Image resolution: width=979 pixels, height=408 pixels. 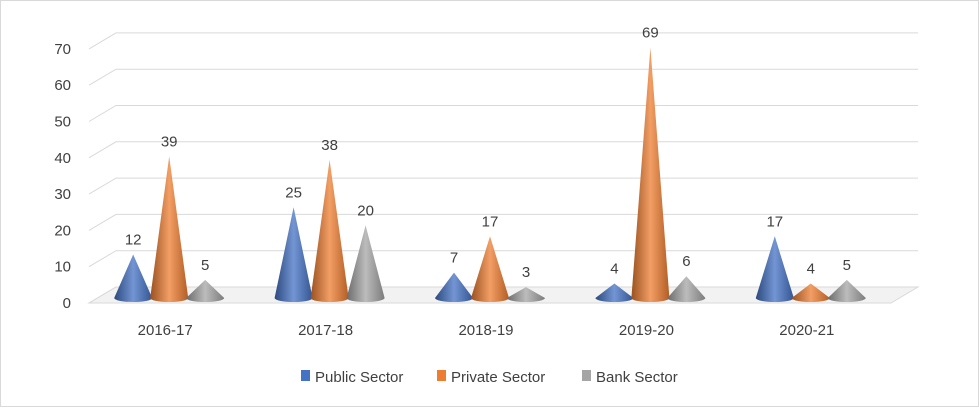 I want to click on y-tick-label: 20, so click(x=62, y=230).